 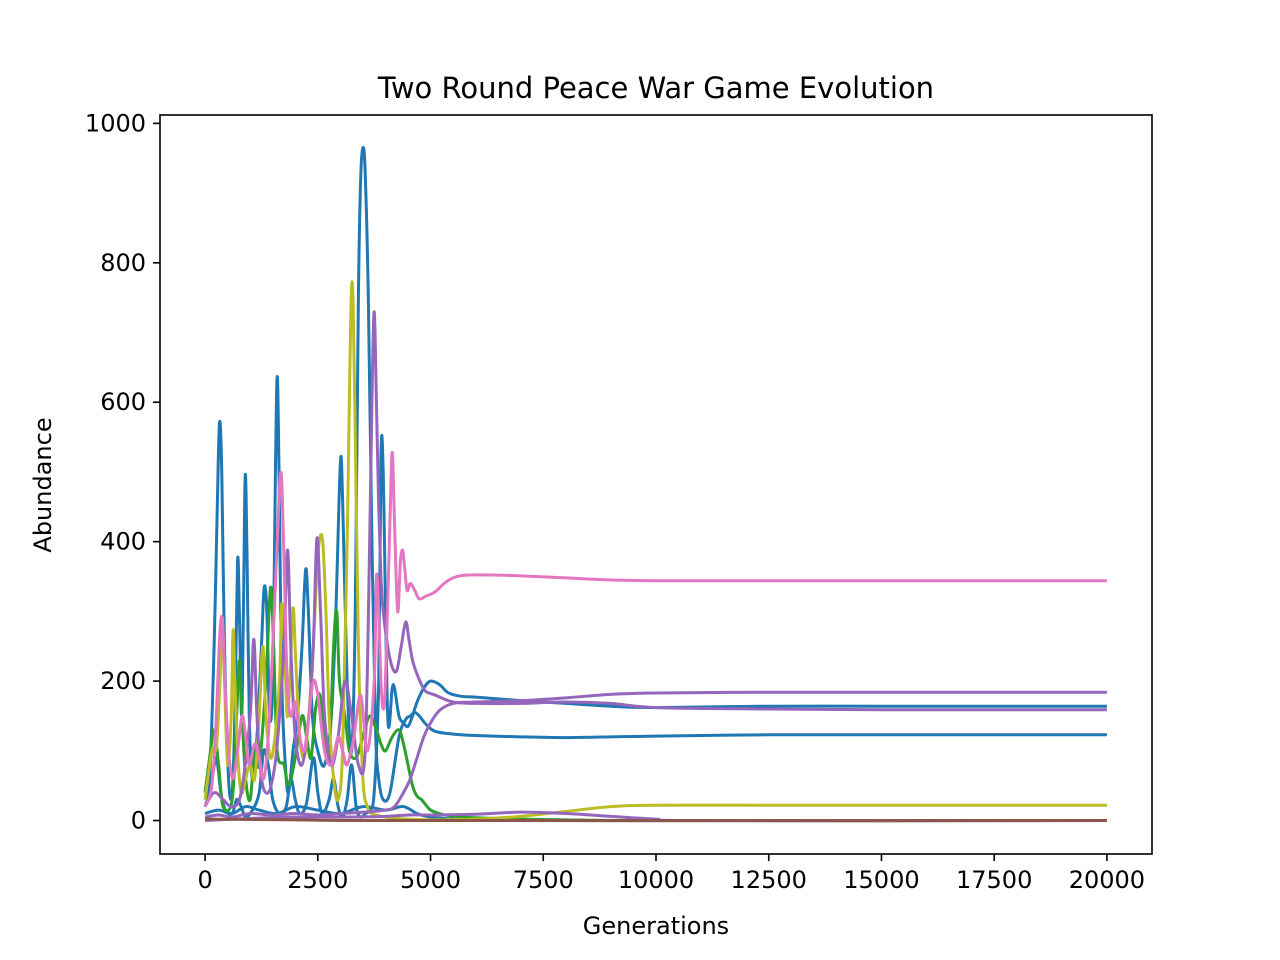 I want to click on y-axis: 0 200 400 600 800 1000, so click(x=122, y=472).